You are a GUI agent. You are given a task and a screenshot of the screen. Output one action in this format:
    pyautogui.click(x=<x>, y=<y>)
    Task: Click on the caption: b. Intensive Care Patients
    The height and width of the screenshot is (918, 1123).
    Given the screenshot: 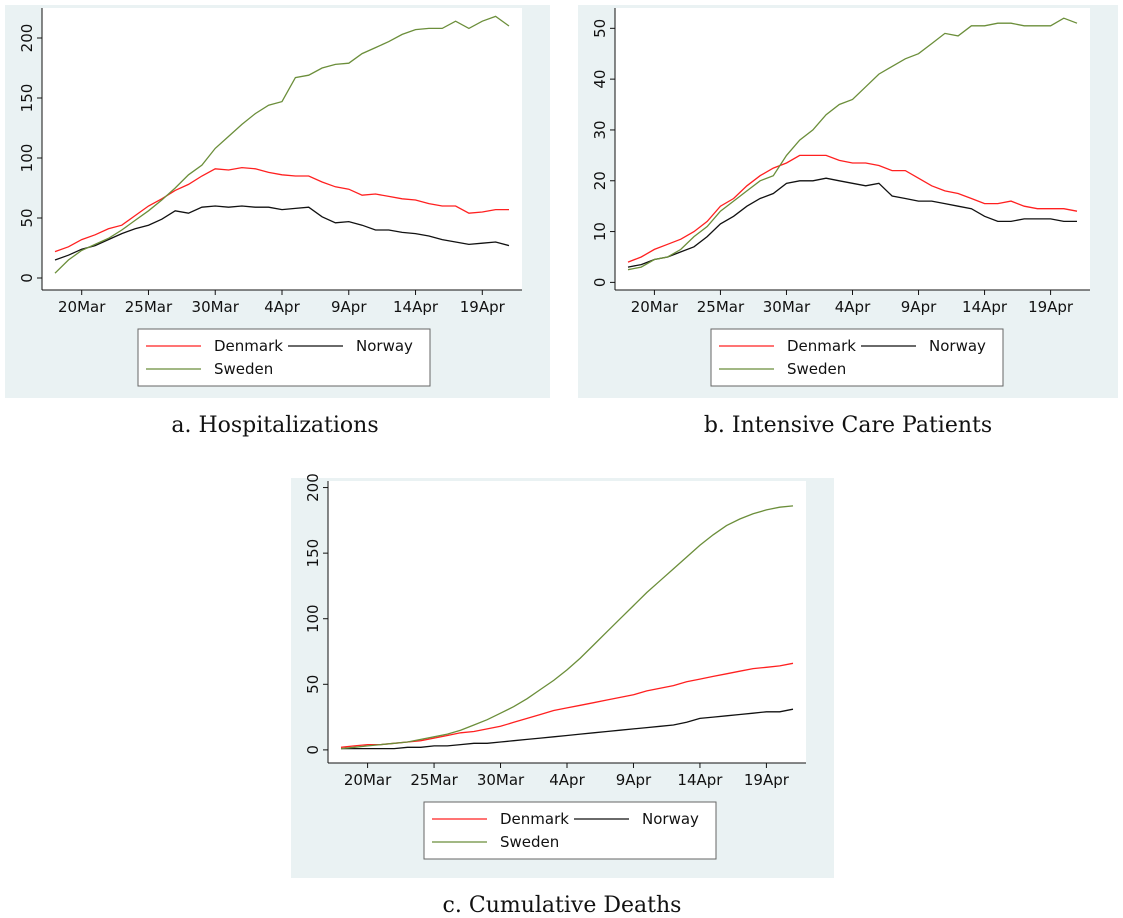 What is the action you would take?
    pyautogui.click(x=848, y=425)
    